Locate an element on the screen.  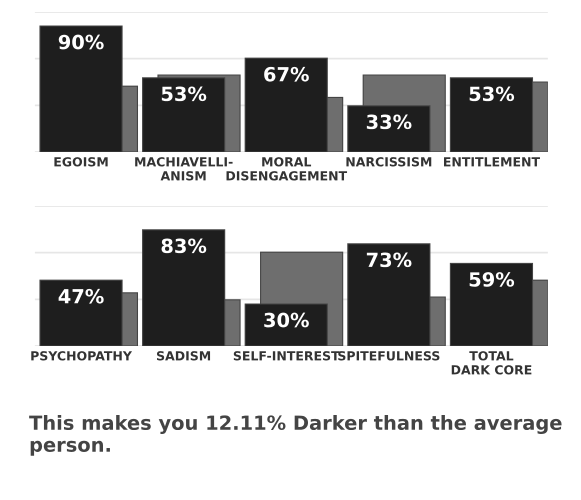
x-tick-label: SPITEFULNESS is located at coordinates (389, 356).